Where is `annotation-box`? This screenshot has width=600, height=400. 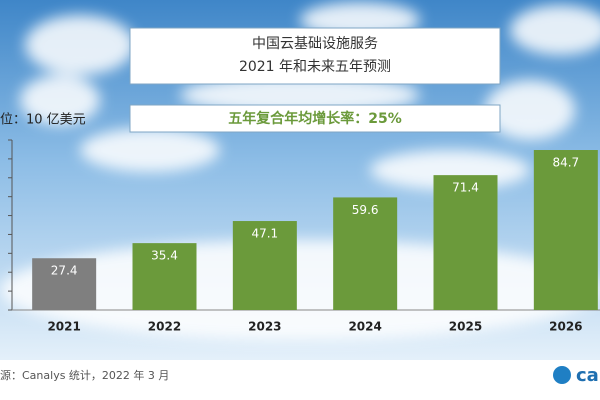
annotation-box is located at coordinates (315, 118).